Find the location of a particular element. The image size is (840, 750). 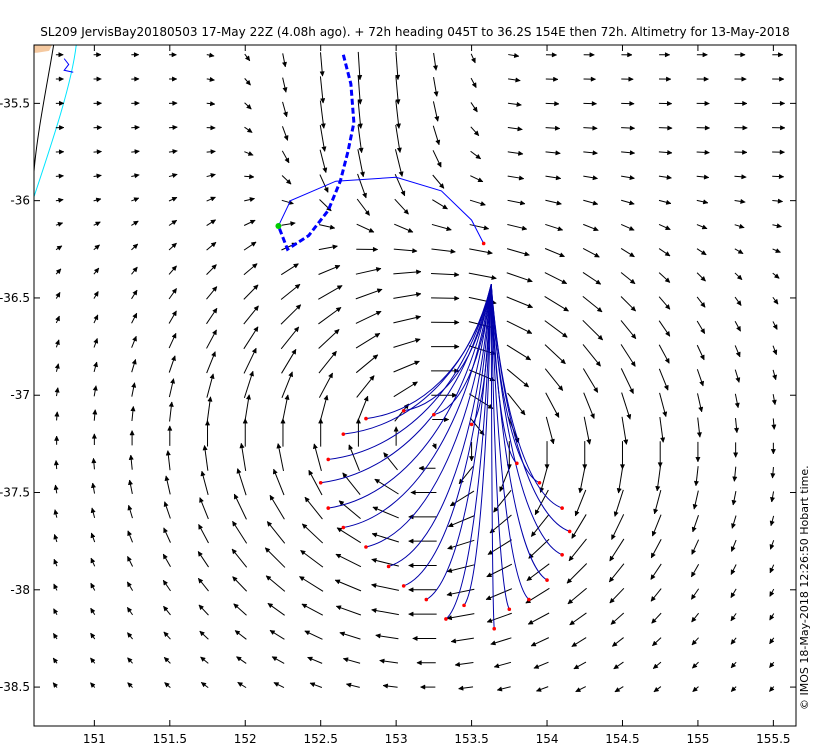

x-tick-label: 151 is located at coordinates (94, 739).